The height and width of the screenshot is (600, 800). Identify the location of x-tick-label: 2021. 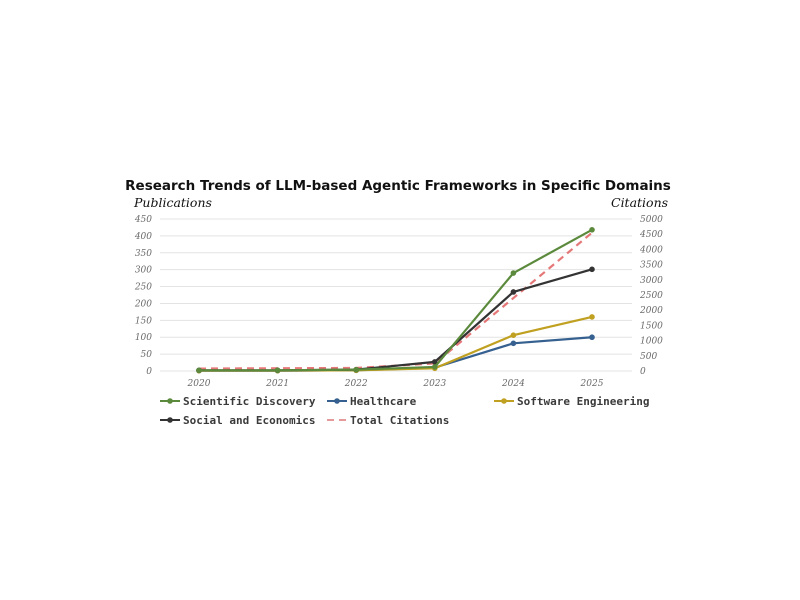
(277, 384).